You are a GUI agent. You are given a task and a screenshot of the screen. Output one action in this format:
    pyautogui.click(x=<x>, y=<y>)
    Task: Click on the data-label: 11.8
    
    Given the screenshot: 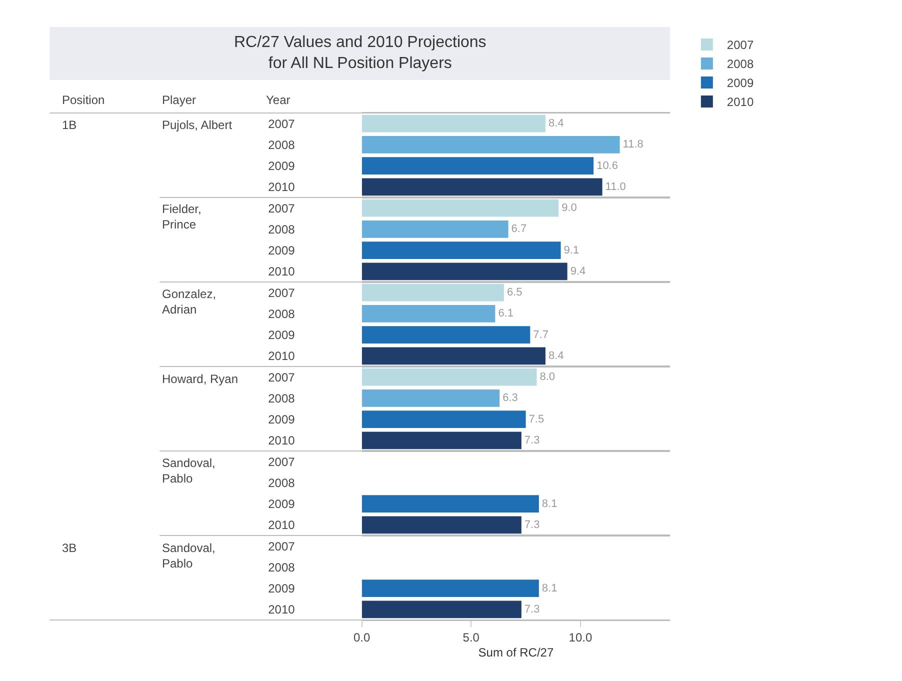 What is the action you would take?
    pyautogui.click(x=633, y=144)
    